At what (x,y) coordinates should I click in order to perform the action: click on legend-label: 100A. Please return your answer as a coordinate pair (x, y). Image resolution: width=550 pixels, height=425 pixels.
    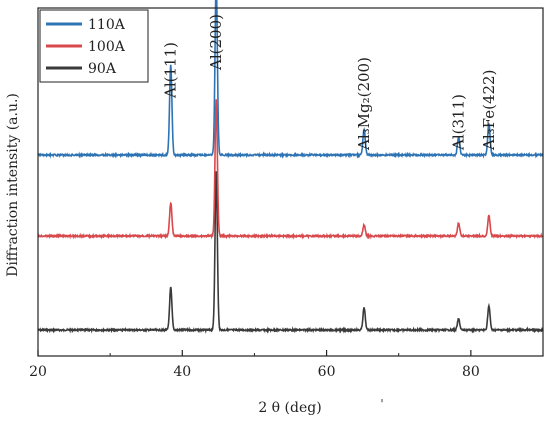
    Looking at the image, I should click on (107, 47).